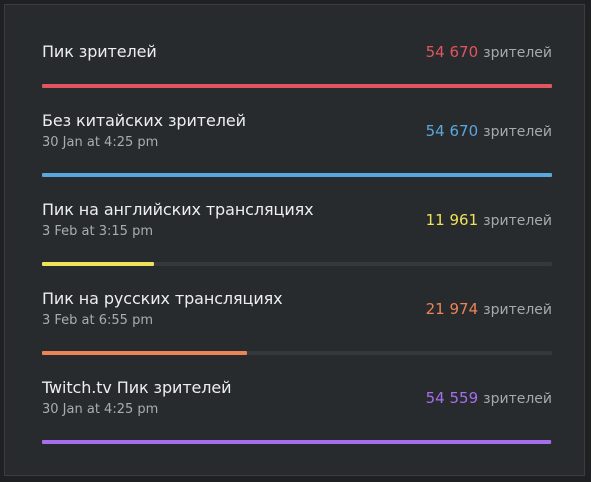 This screenshot has width=591, height=482. Describe the element at coordinates (452, 309) in the screenshot. I see `stat-number: 21 974` at that location.